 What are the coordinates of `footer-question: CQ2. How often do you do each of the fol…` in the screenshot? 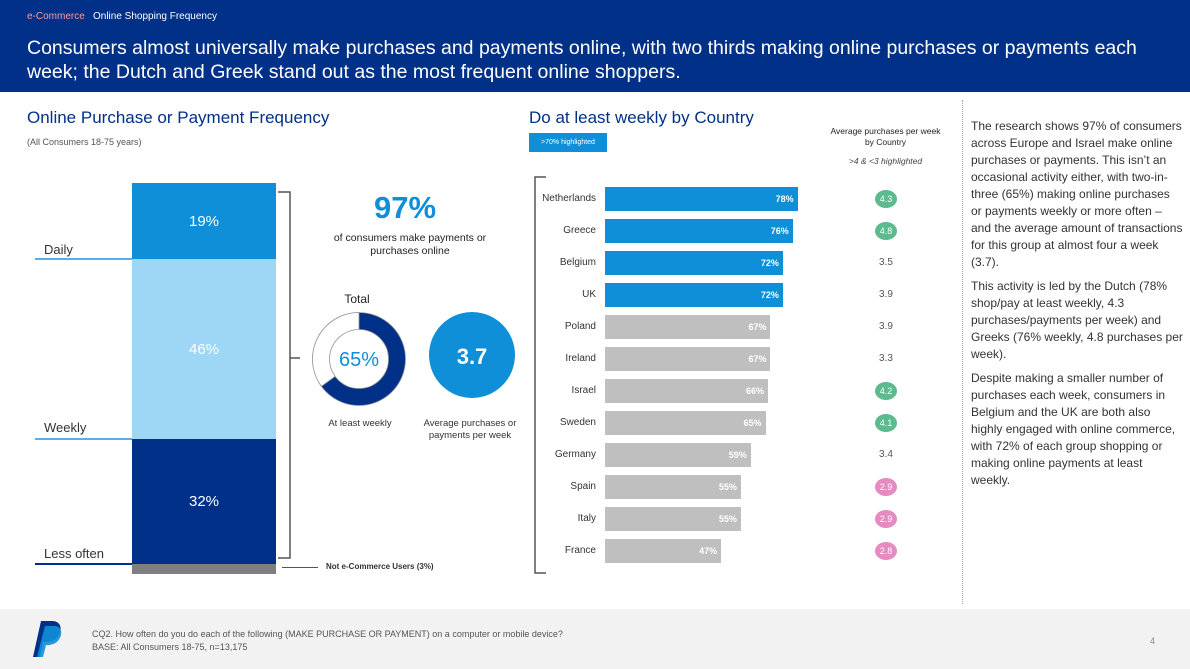 It's located at (327, 634).